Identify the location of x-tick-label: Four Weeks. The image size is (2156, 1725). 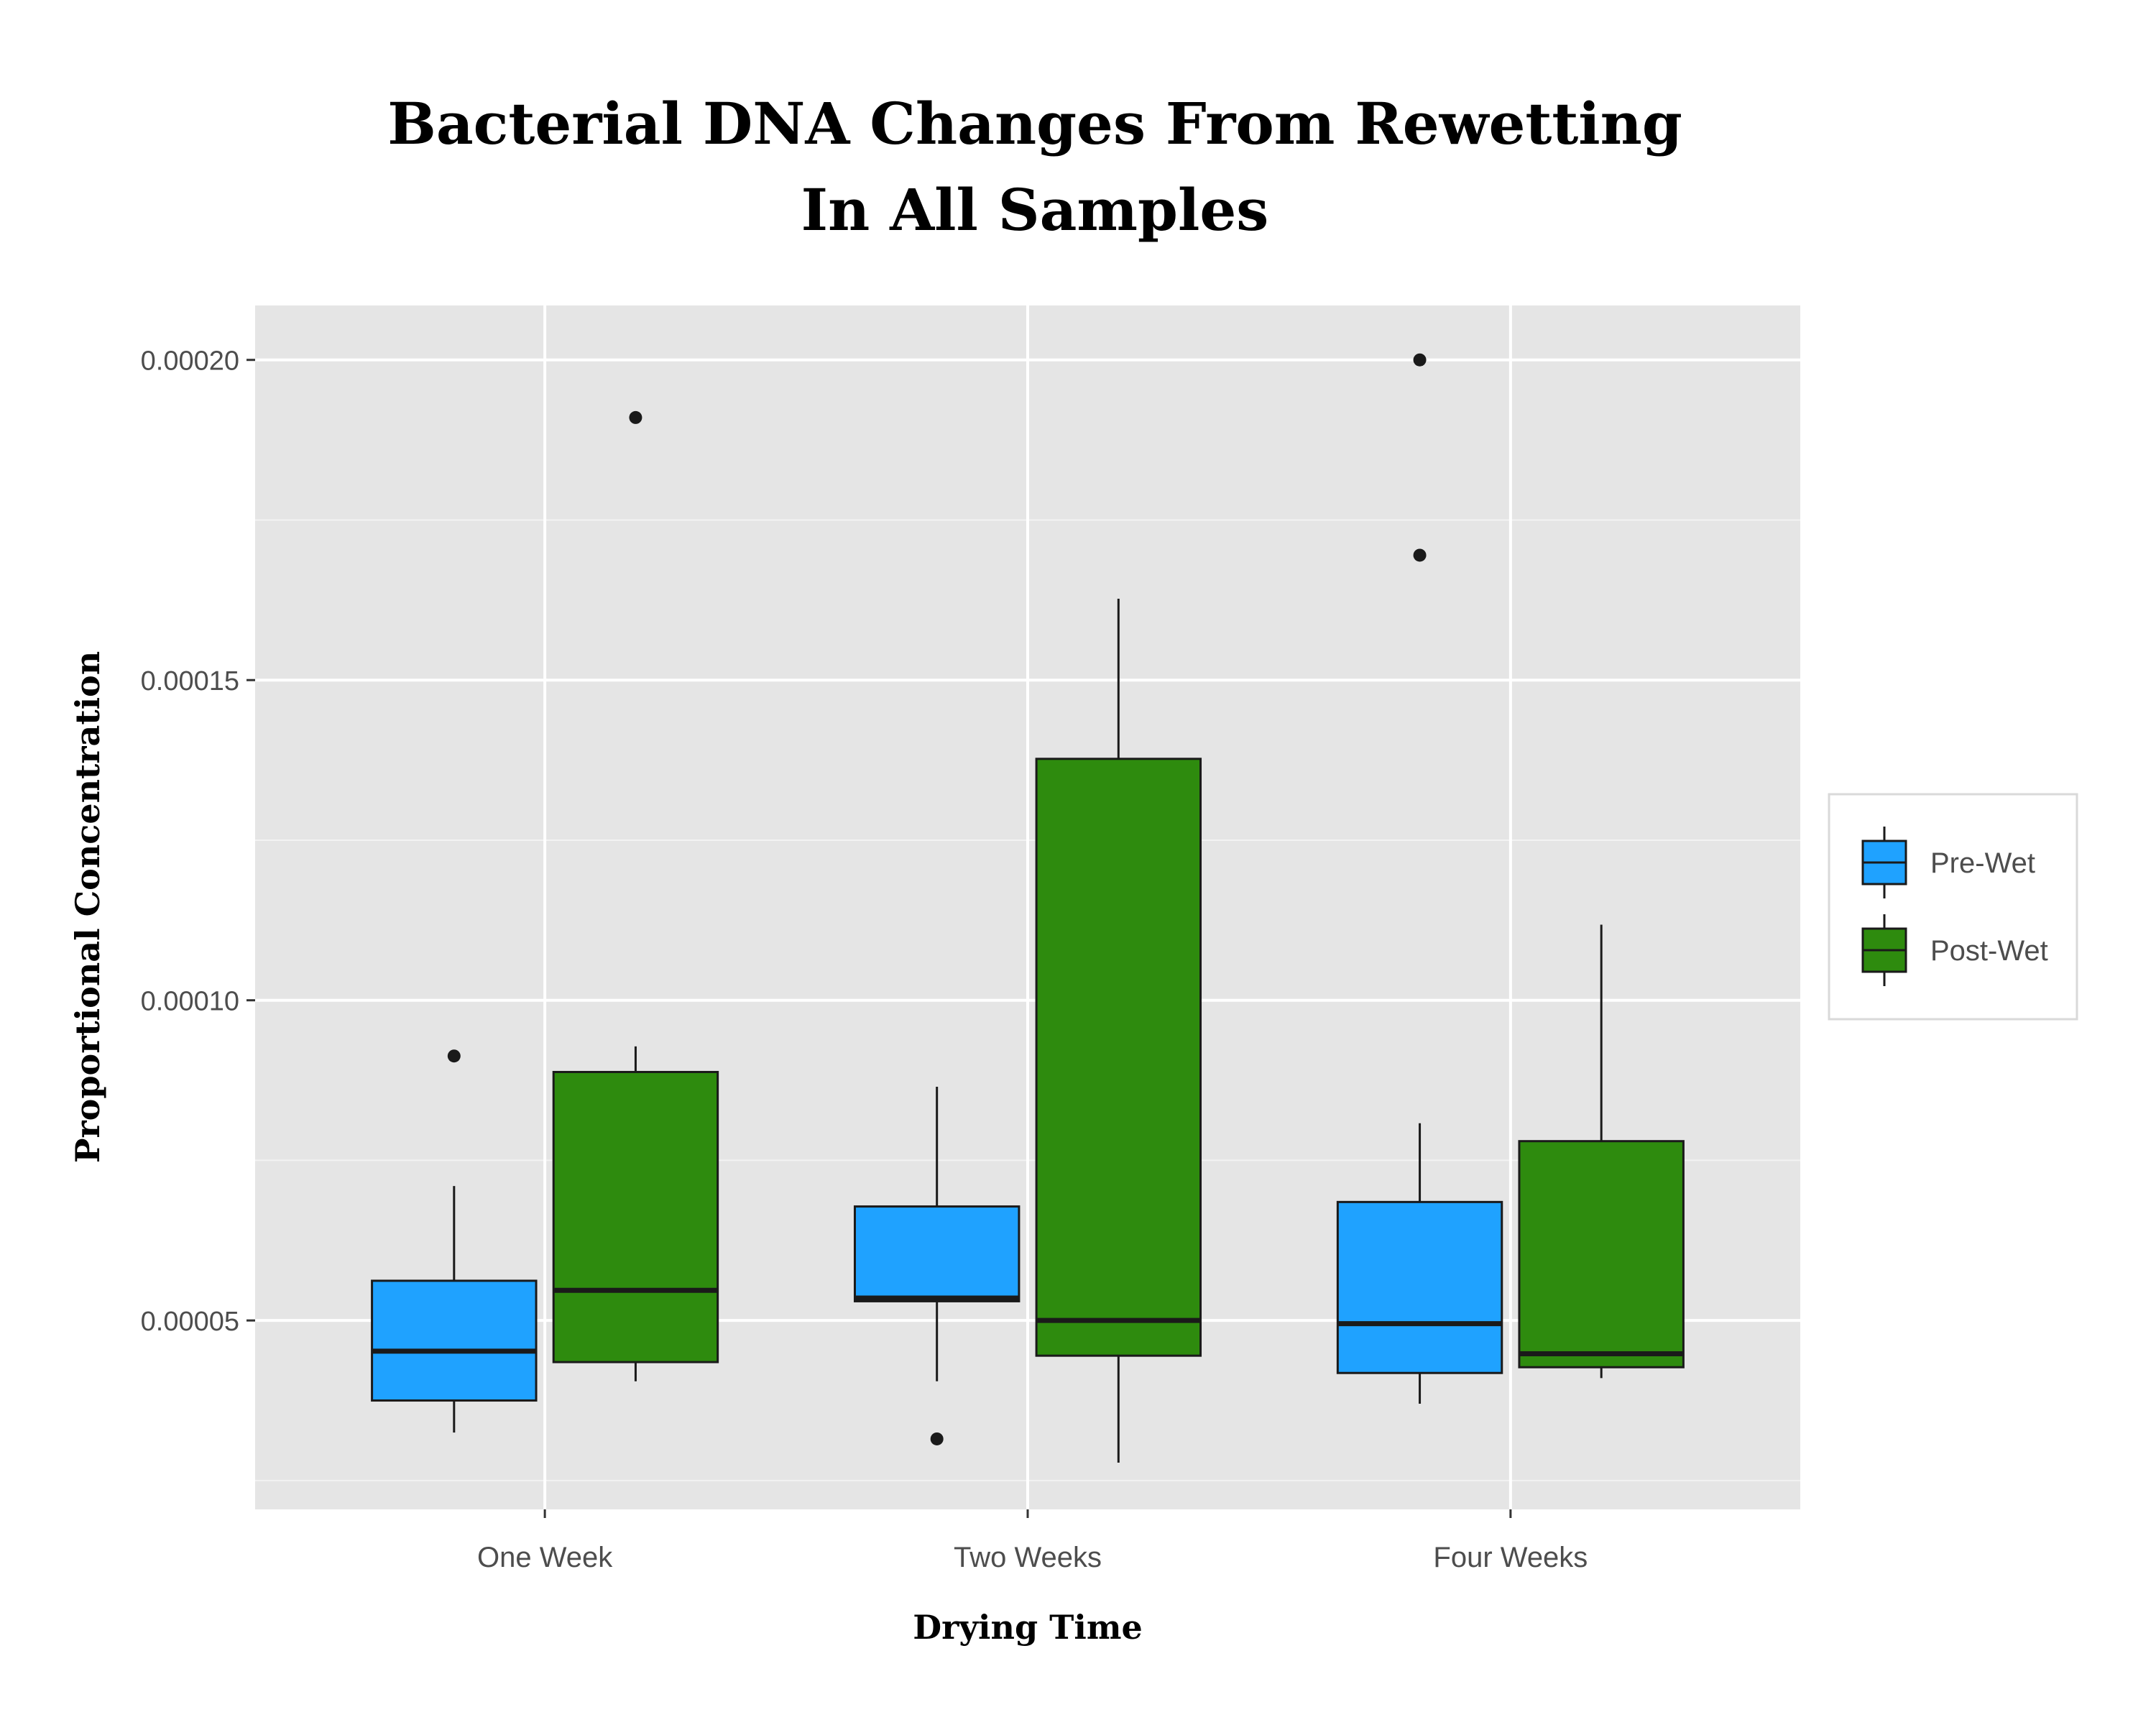
(1511, 1557).